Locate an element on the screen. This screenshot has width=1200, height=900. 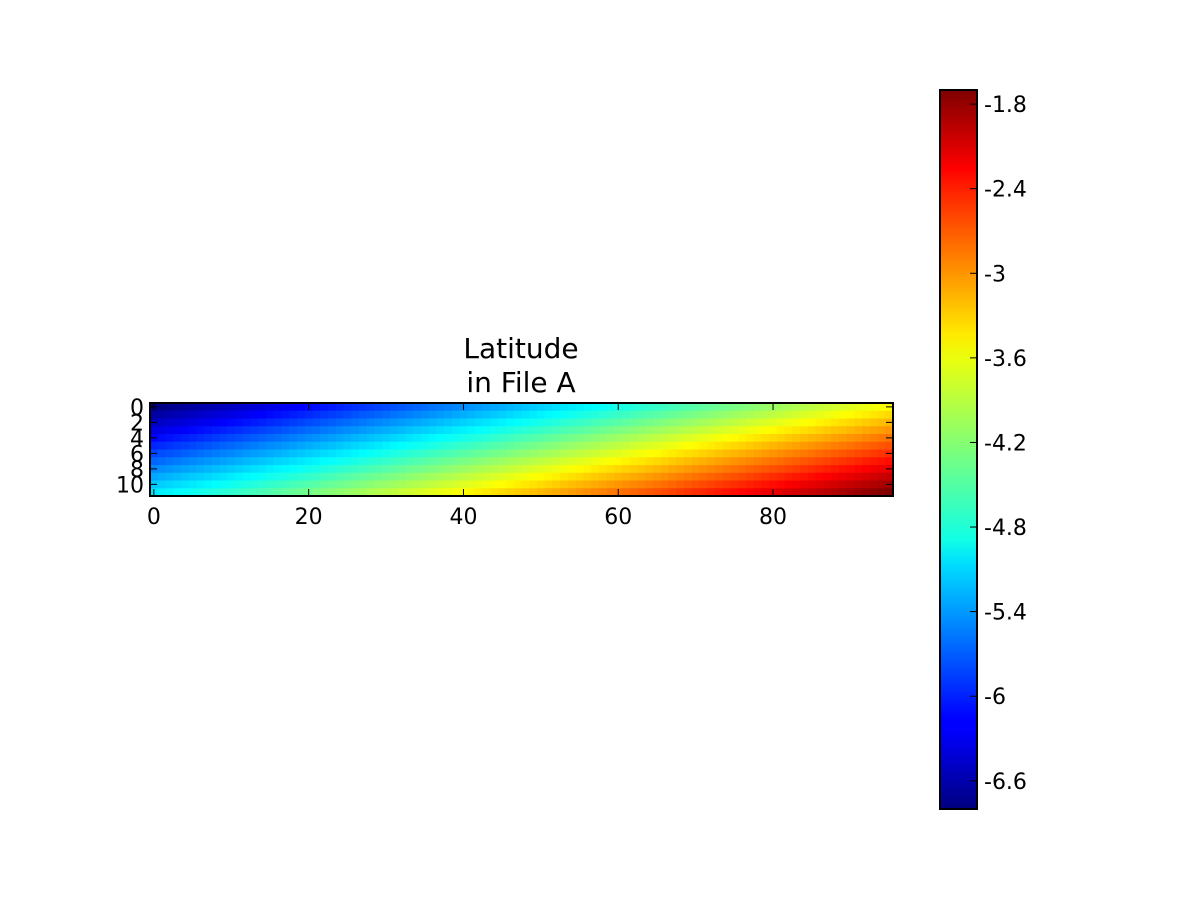
colorbar-tick-label: -1.8 is located at coordinates (1005, 105).